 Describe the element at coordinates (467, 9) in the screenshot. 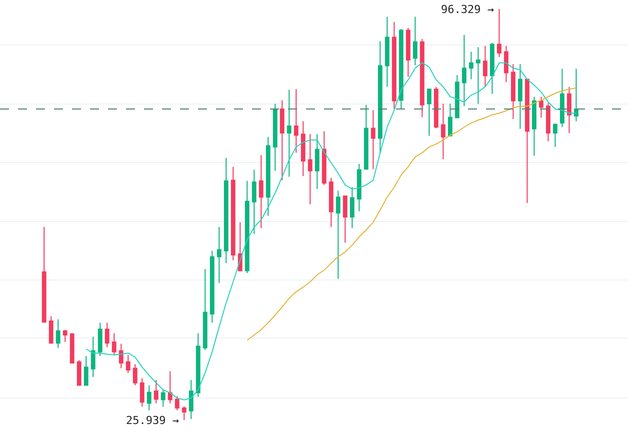

I see `annotation: 96.329 →` at that location.